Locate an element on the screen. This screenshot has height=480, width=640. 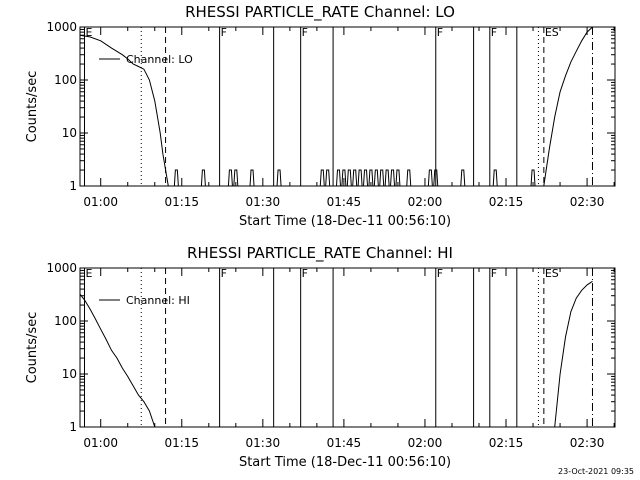
chart-title: RHESSI PARTICLE_RATE Channel: LO is located at coordinates (320, 12).